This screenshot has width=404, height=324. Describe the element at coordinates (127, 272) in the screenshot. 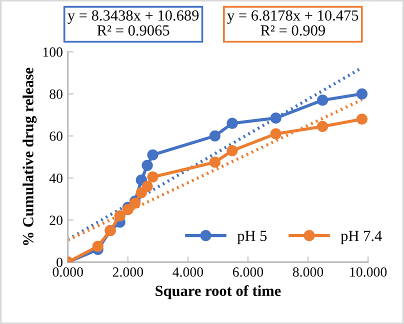

I see `x-tick-label: 2.000` at that location.